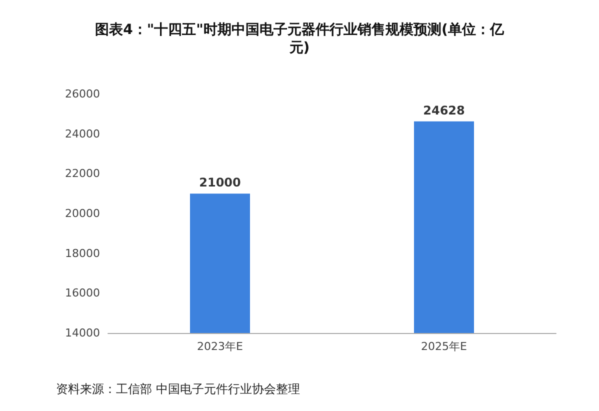 The image size is (599, 411). What do you see at coordinates (444, 346) in the screenshot?
I see `x-tick-label: 2025年E` at bounding box center [444, 346].